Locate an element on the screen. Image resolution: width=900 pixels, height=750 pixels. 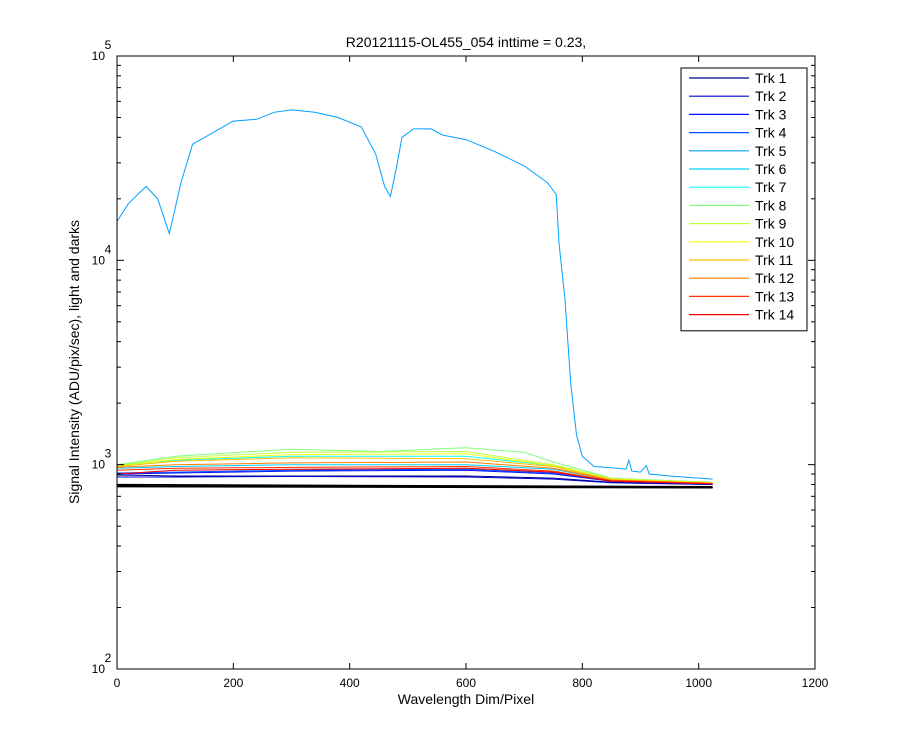
x-tick-label-1000: 1000 is located at coordinates (698, 683).